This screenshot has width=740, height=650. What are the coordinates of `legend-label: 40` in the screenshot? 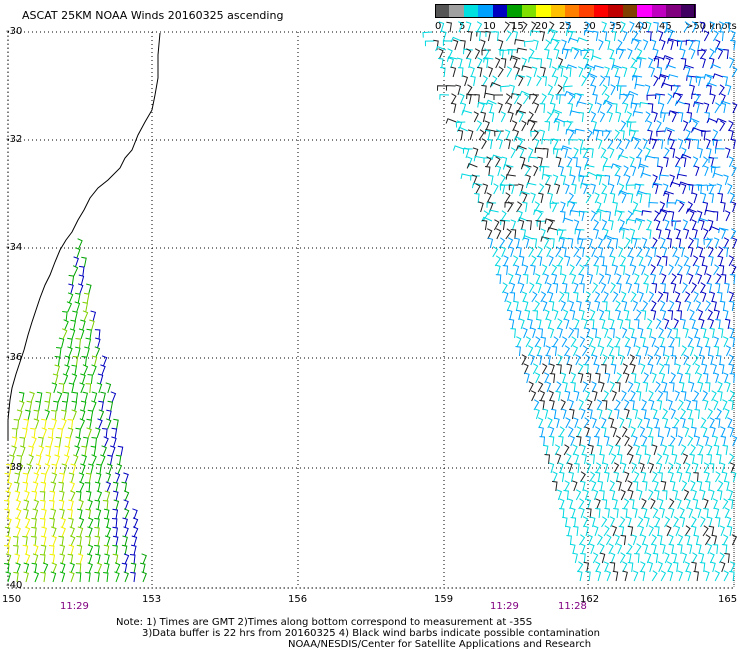 It's located at (641, 26).